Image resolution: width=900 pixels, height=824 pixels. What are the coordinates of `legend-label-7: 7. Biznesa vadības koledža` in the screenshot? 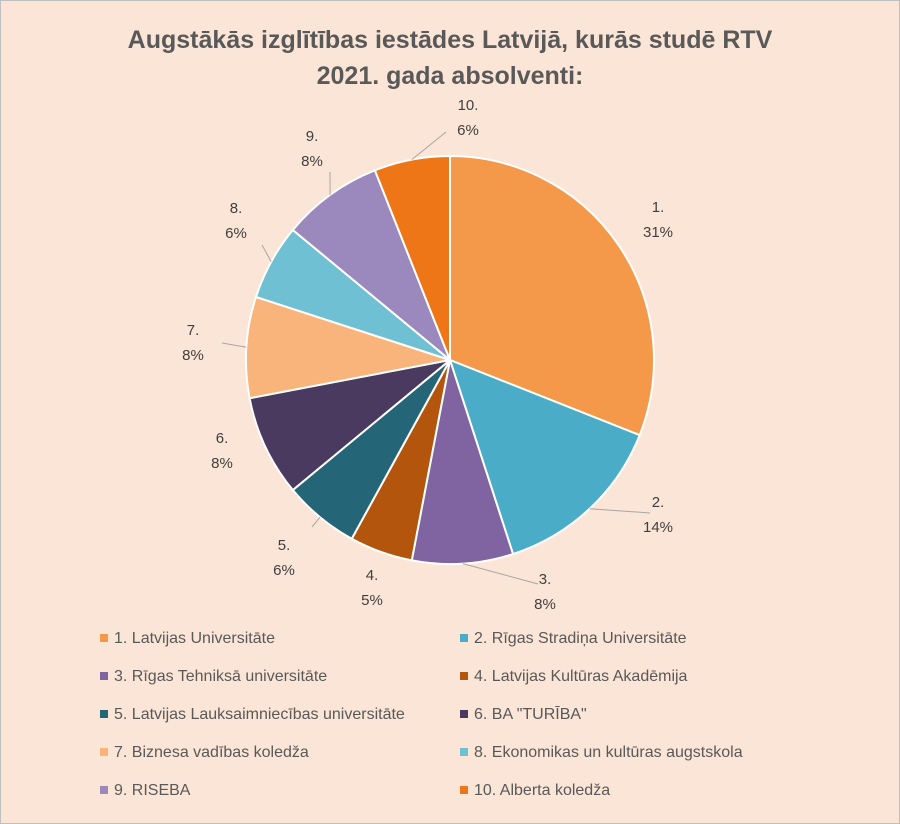 It's located at (211, 752).